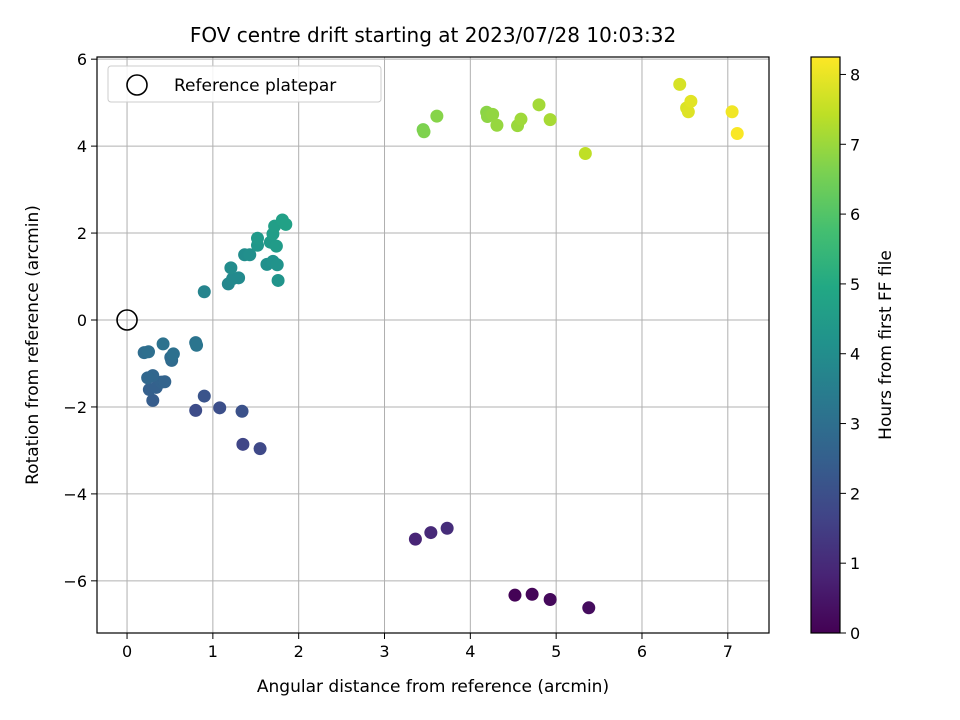 The width and height of the screenshot is (960, 720). I want to click on colorbar-ticks: 0 1 2 3 4 5 6 7 8, so click(850, 354).